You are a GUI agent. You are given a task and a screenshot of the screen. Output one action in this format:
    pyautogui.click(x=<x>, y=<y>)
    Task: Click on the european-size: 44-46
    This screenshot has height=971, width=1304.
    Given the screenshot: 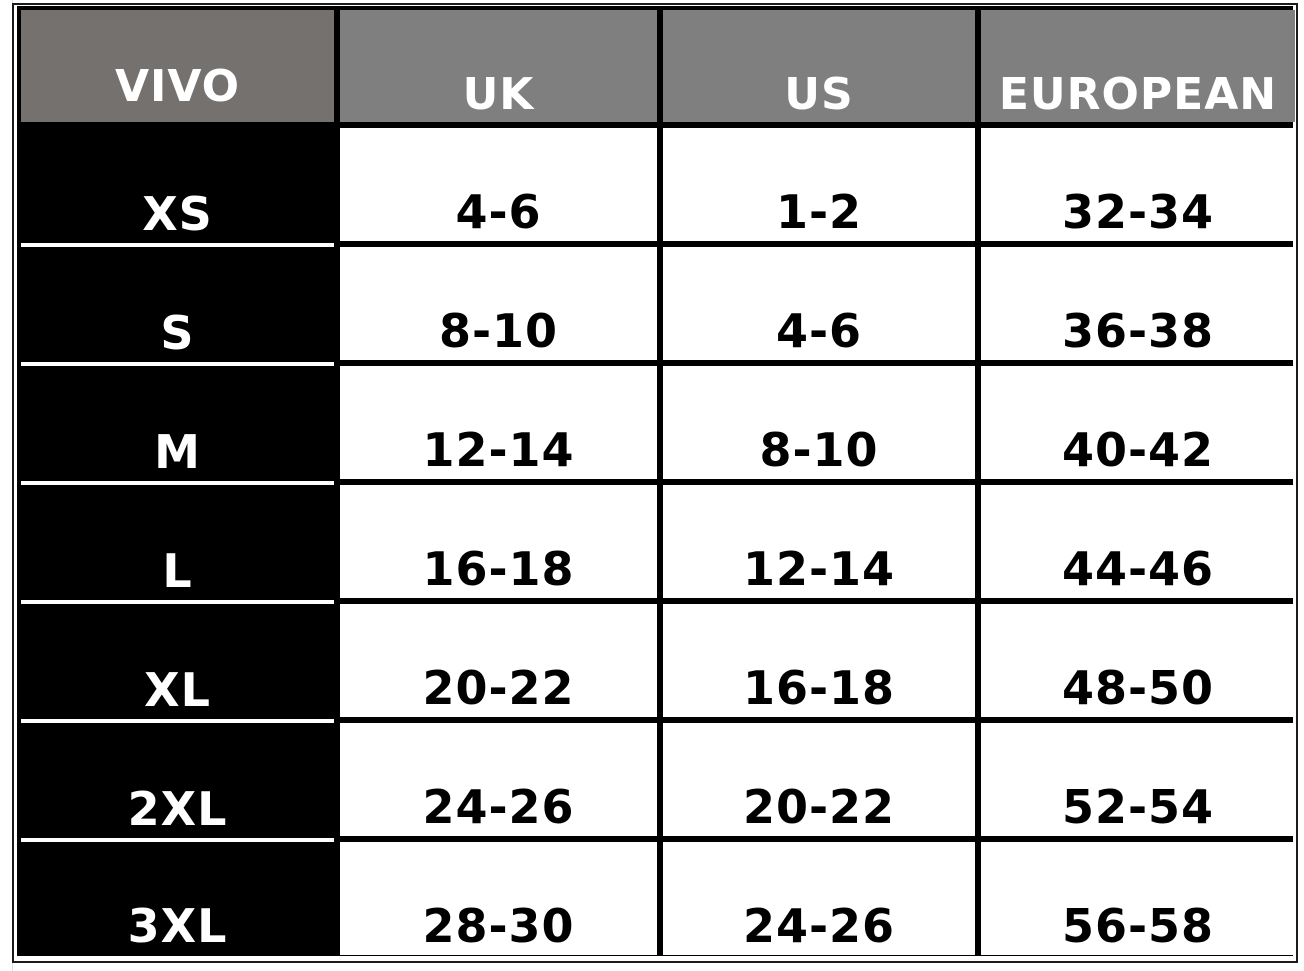 What is the action you would take?
    pyautogui.click(x=1138, y=541)
    